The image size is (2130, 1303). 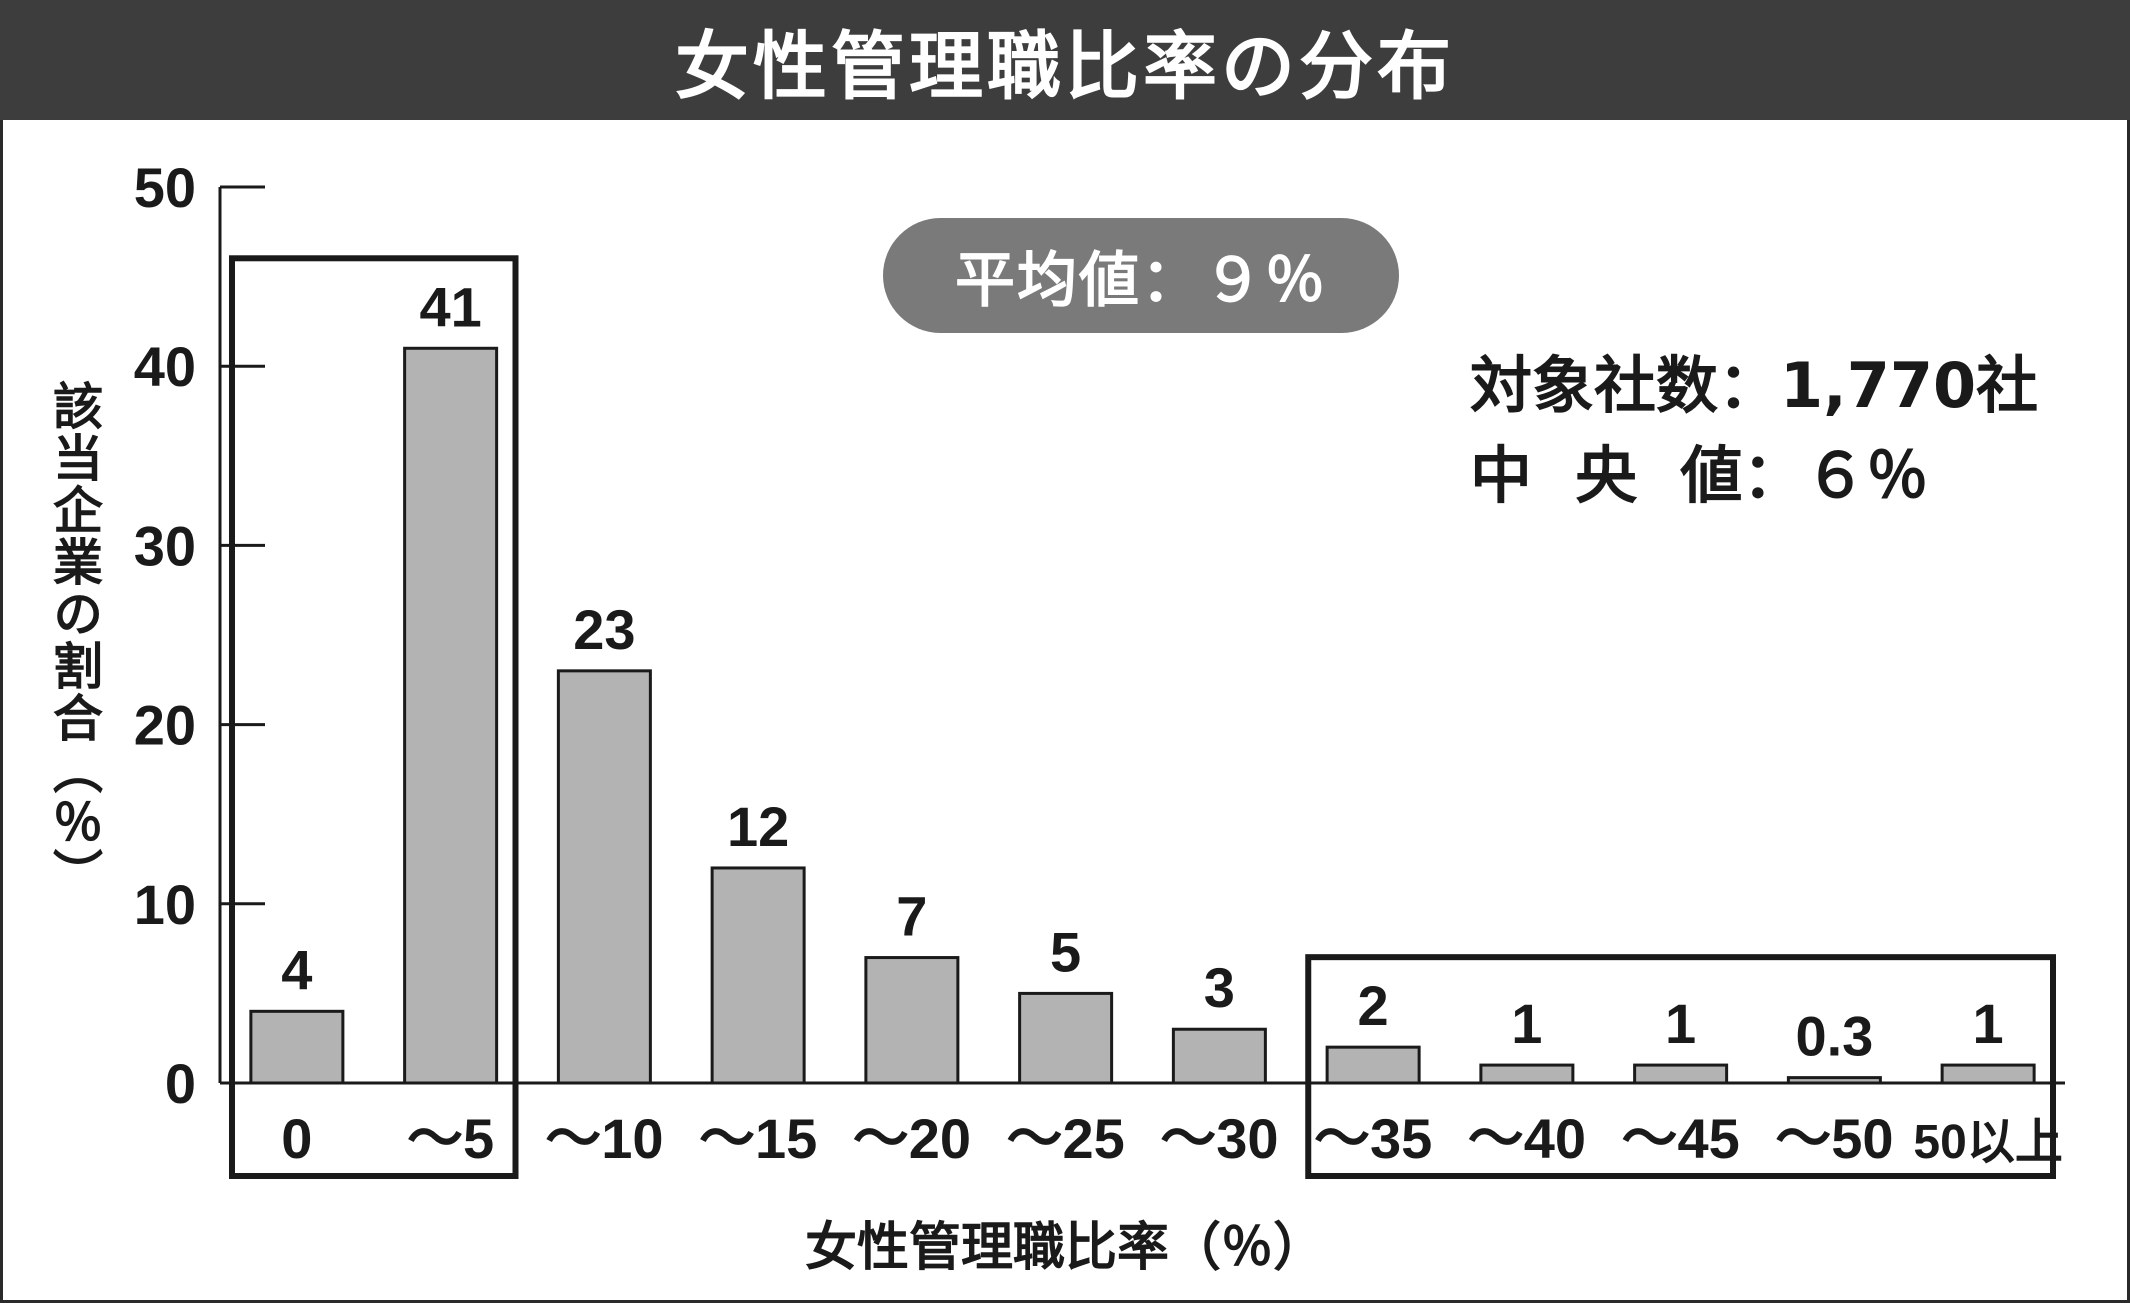 What do you see at coordinates (758, 1138) in the screenshot?
I see `x-tick-label: ～15` at bounding box center [758, 1138].